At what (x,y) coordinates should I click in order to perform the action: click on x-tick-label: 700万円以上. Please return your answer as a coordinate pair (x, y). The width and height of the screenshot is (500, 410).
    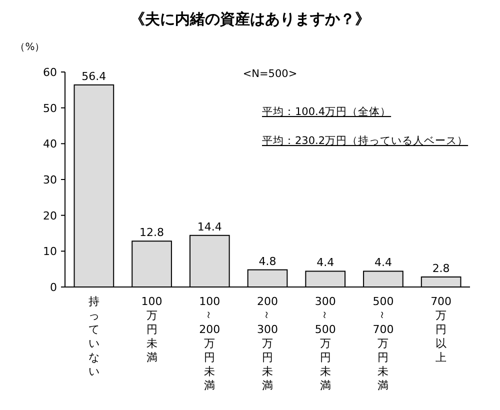
    Looking at the image, I should click on (441, 329).